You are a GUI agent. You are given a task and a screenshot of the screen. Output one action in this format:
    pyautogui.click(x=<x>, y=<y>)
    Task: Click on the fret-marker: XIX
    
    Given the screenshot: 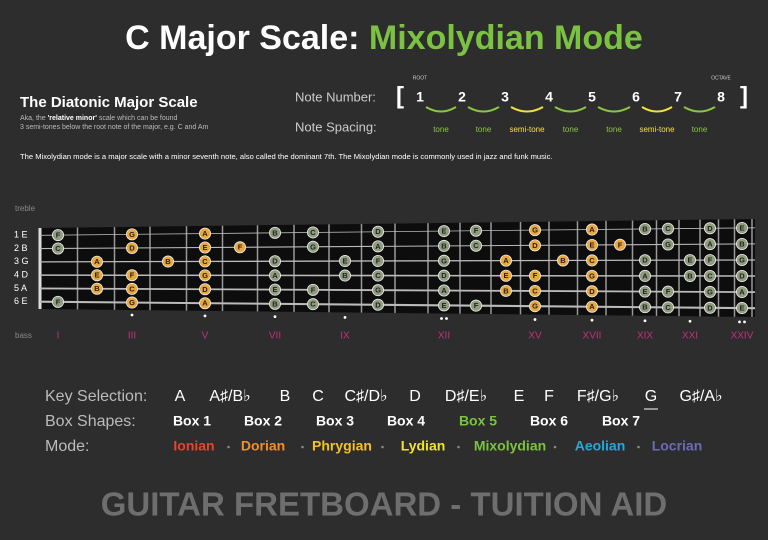 What is the action you would take?
    pyautogui.click(x=645, y=336)
    